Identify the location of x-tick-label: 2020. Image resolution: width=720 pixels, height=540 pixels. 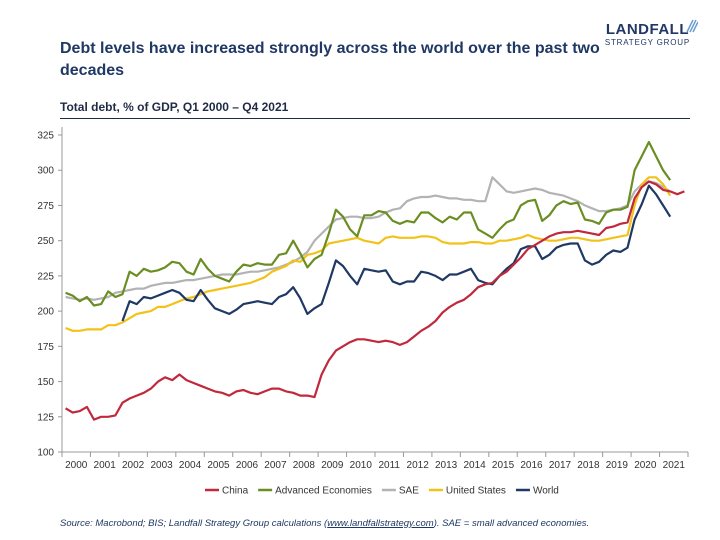
(645, 465).